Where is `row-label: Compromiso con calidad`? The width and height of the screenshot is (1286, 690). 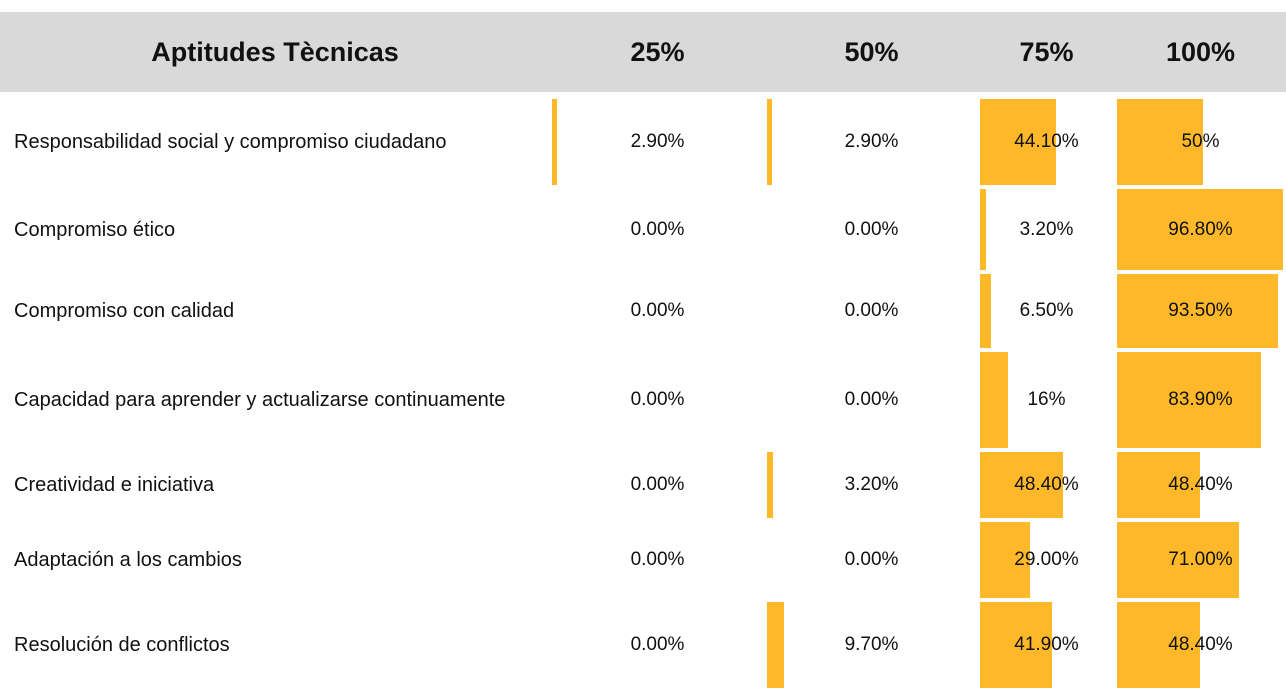
row-label: Compromiso con calidad is located at coordinates (124, 311).